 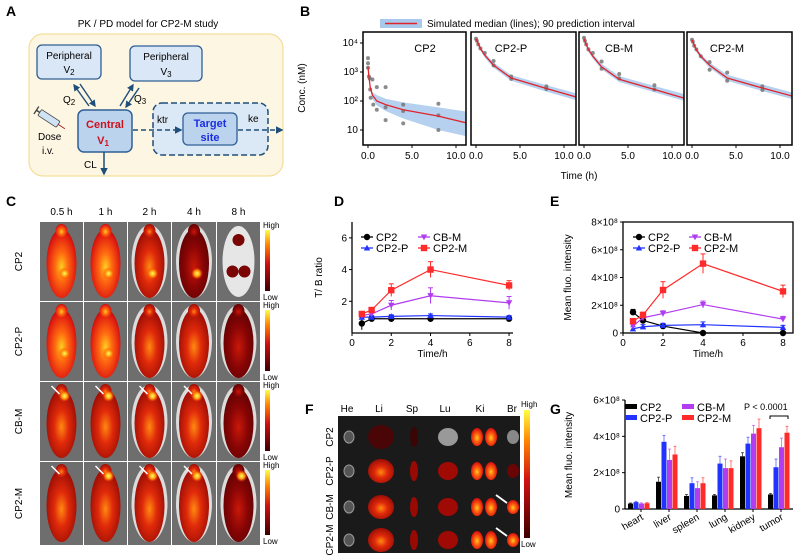 I want to click on bar-cb-m-lung, so click(x=725, y=488).